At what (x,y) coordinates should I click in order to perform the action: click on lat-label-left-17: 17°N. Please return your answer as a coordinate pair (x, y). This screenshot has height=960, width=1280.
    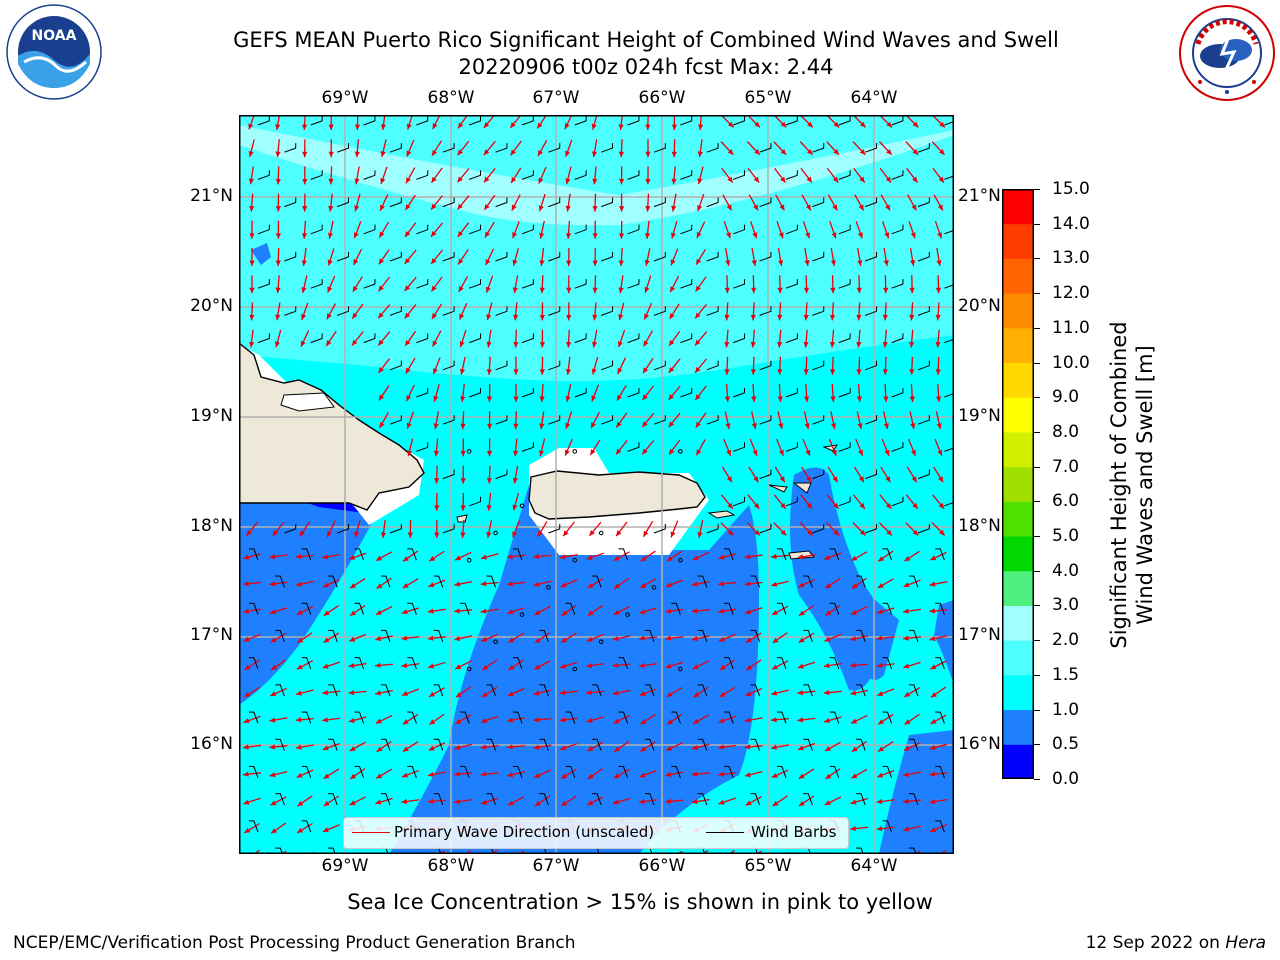
    Looking at the image, I should click on (211, 635).